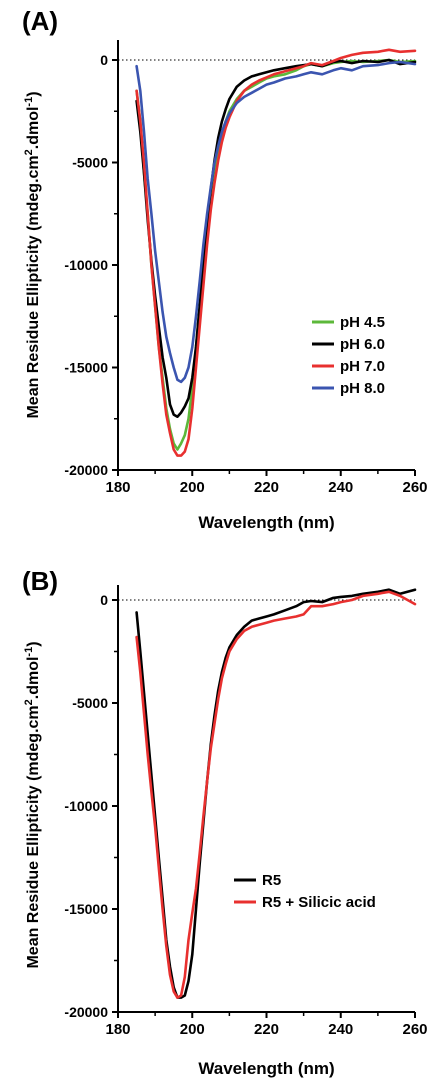 The width and height of the screenshot is (430, 1080). Describe the element at coordinates (362, 322) in the screenshot. I see `legend-label: pH 4.5` at that location.